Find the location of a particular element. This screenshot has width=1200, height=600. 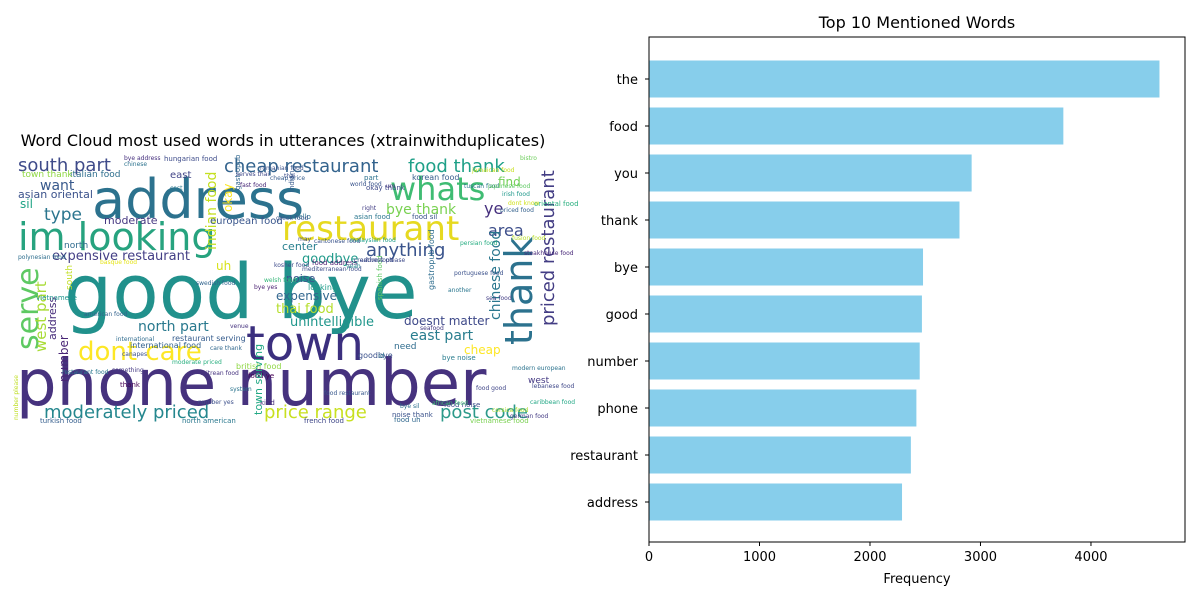

wordcloud-word: east part is located at coordinates (442, 336).